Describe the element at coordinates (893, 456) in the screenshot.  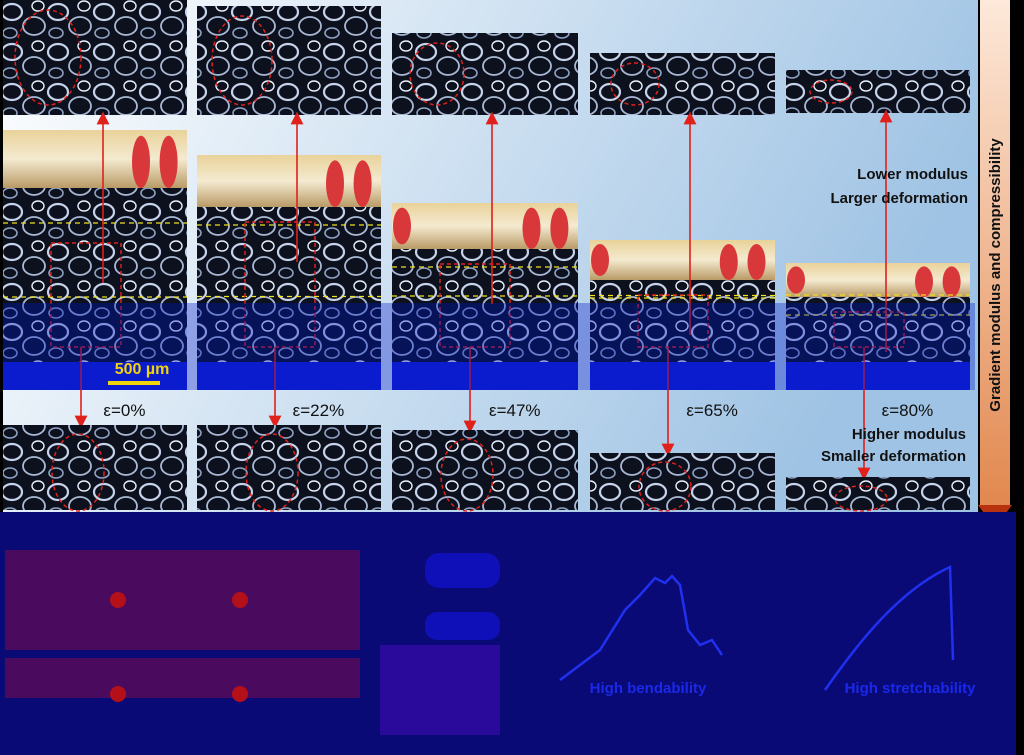
I see `annotation: Smaller deformation` at that location.